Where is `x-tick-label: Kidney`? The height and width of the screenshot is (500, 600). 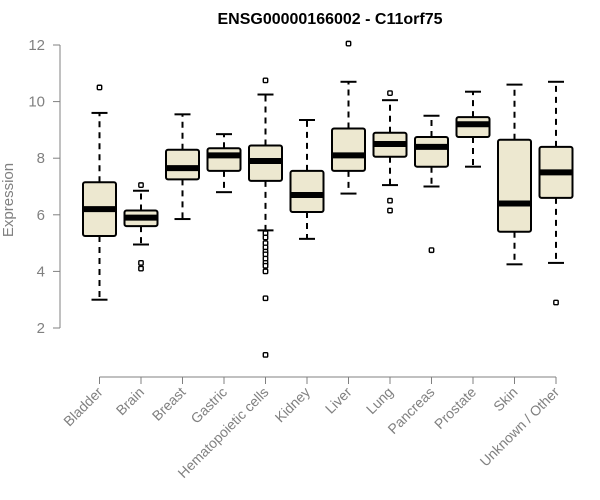
x-tick-label: Kidney is located at coordinates (293, 405).